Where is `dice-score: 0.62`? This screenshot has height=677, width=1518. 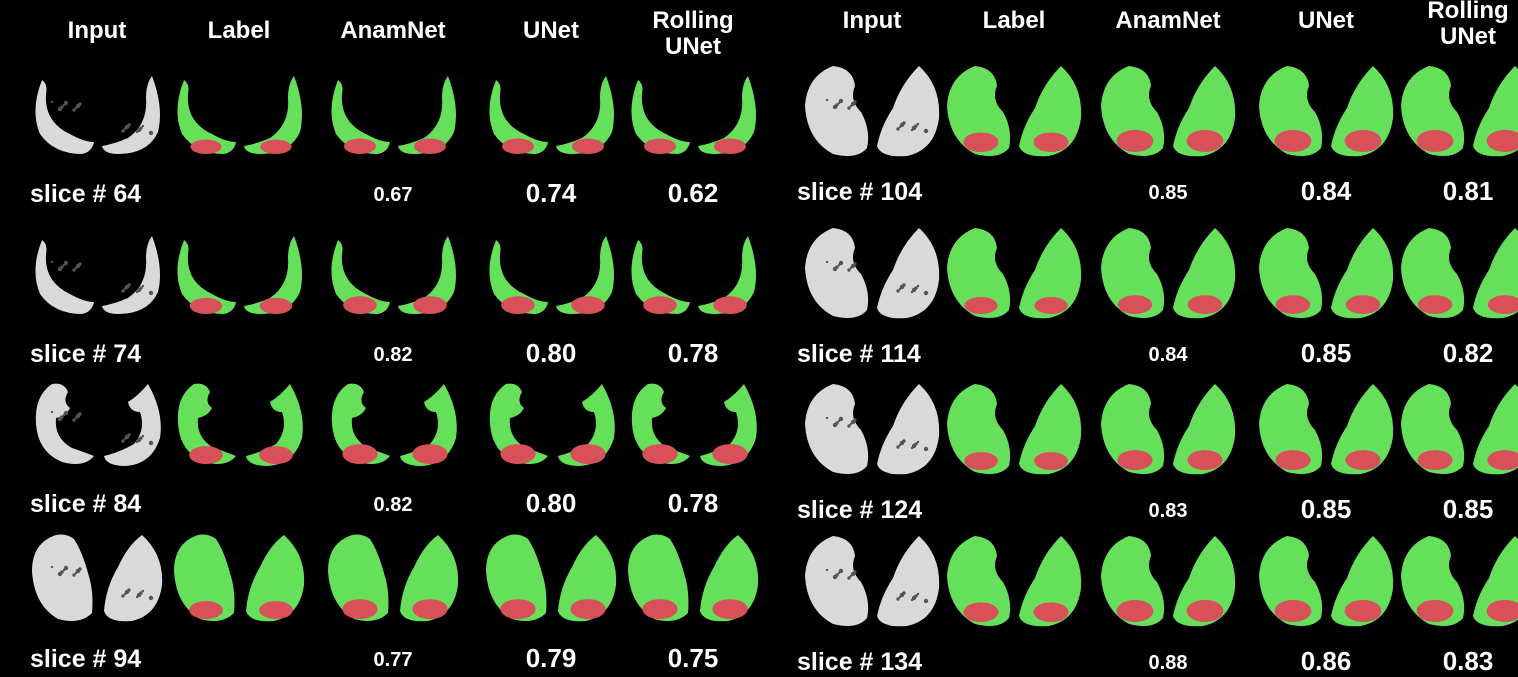 dice-score: 0.62 is located at coordinates (693, 193).